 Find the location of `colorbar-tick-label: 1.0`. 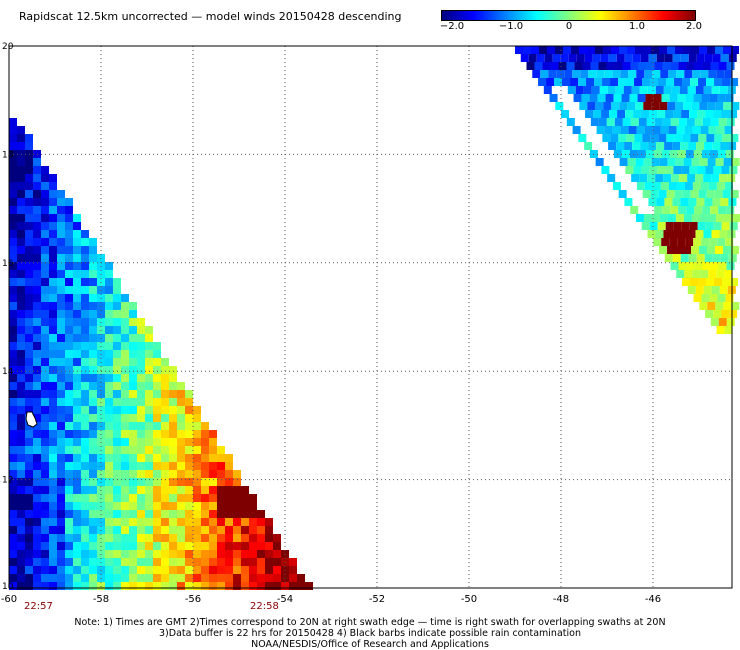

colorbar-tick-label: 1.0 is located at coordinates (637, 26).